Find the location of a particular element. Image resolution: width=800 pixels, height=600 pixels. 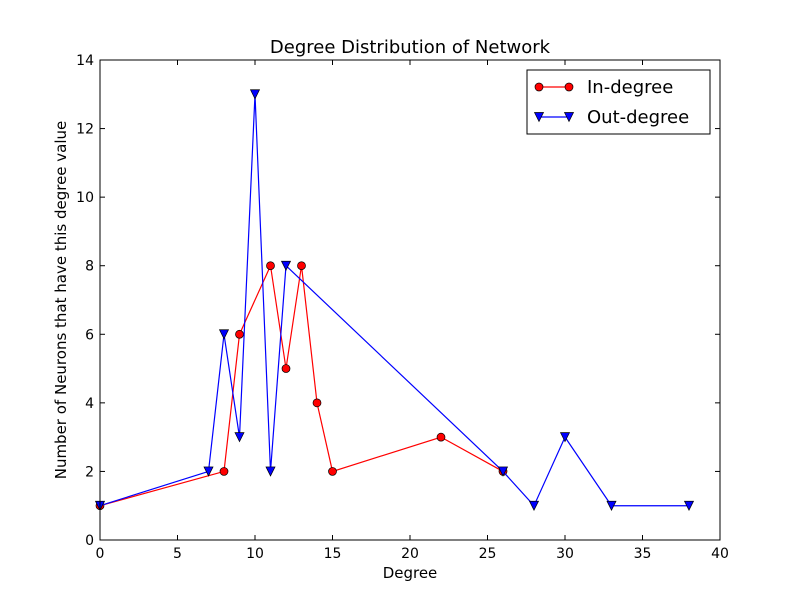

x-tick-label: 25 is located at coordinates (488, 554).